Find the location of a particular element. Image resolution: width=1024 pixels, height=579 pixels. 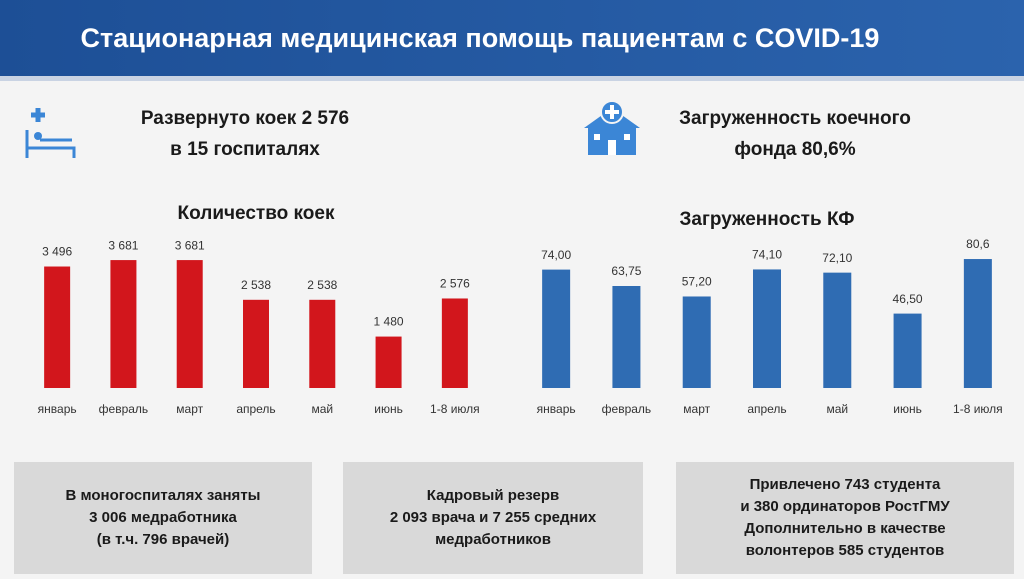

value-label: 3 496 is located at coordinates (57, 252).